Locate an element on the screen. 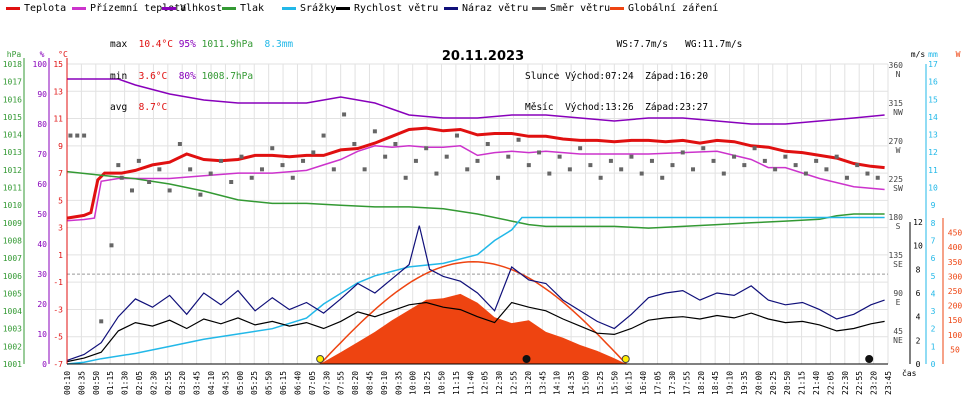  direction-compass-label: SW is located at coordinates (898, 188).